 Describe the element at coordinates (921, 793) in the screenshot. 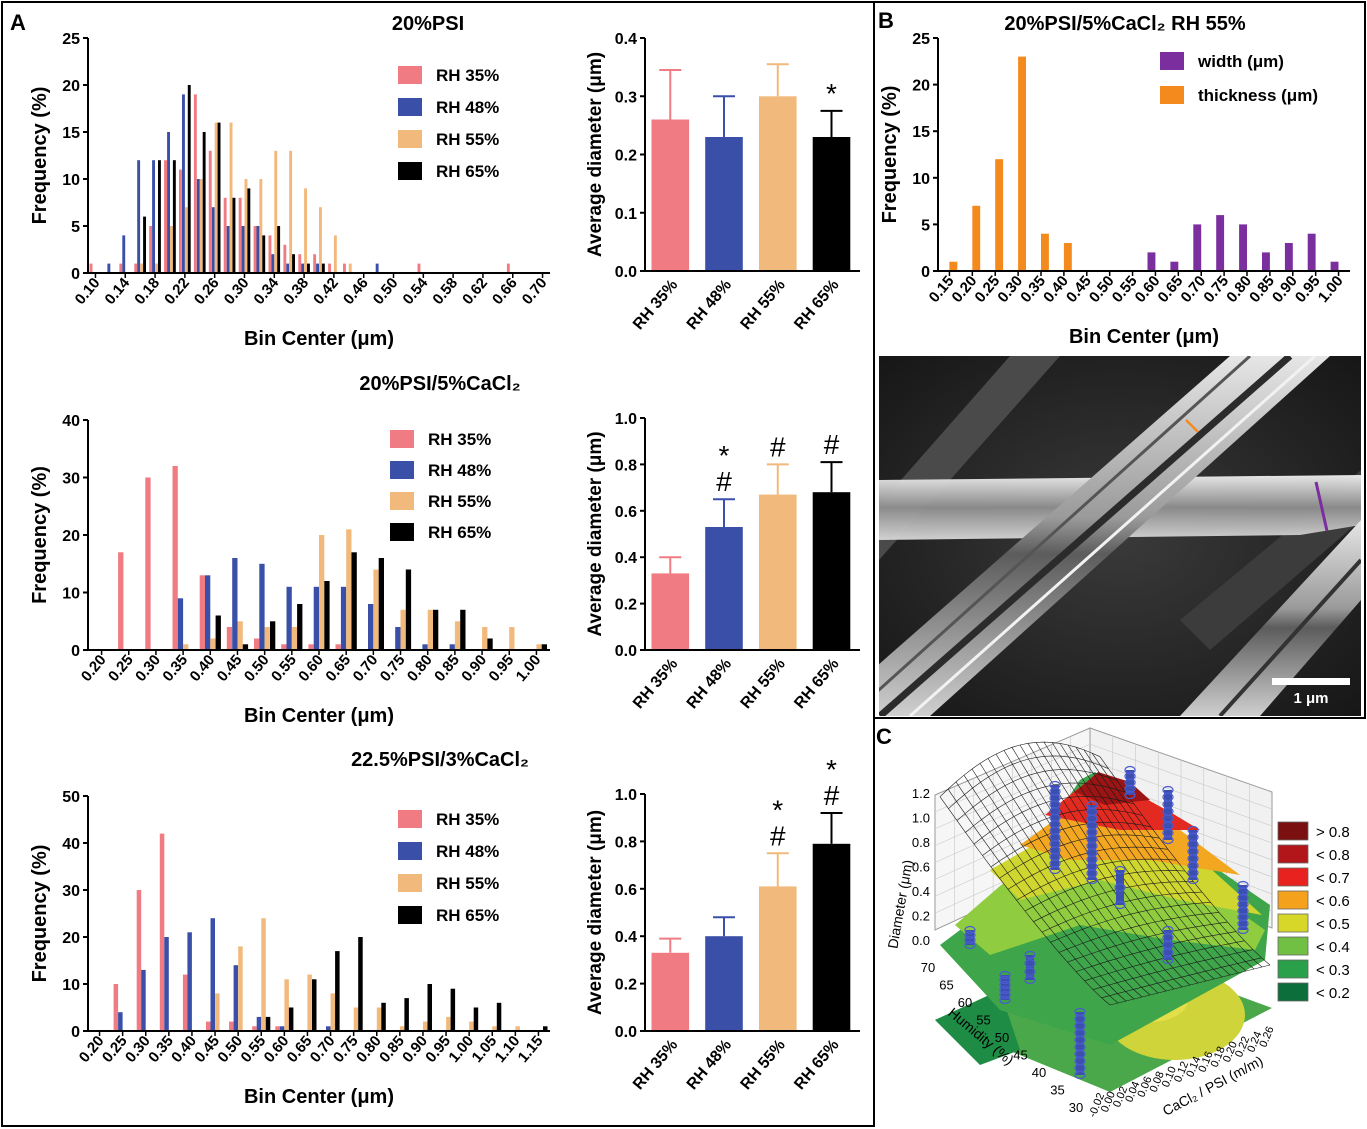

I see `z-tick-label: 1.2` at that location.